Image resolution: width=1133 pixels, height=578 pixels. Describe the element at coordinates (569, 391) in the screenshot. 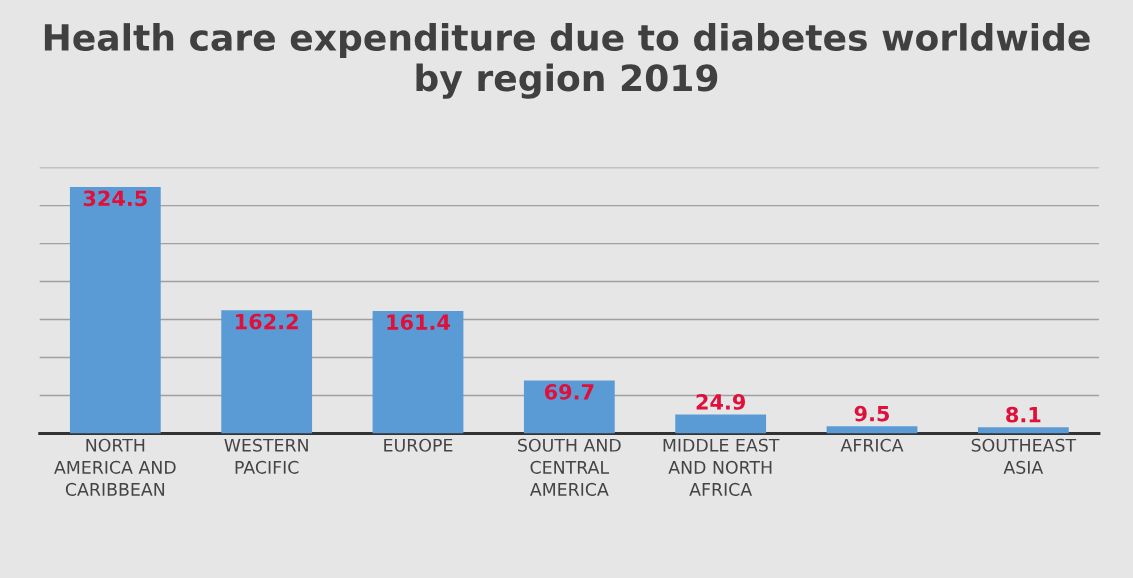

I see `data-label: 69.7` at that location.